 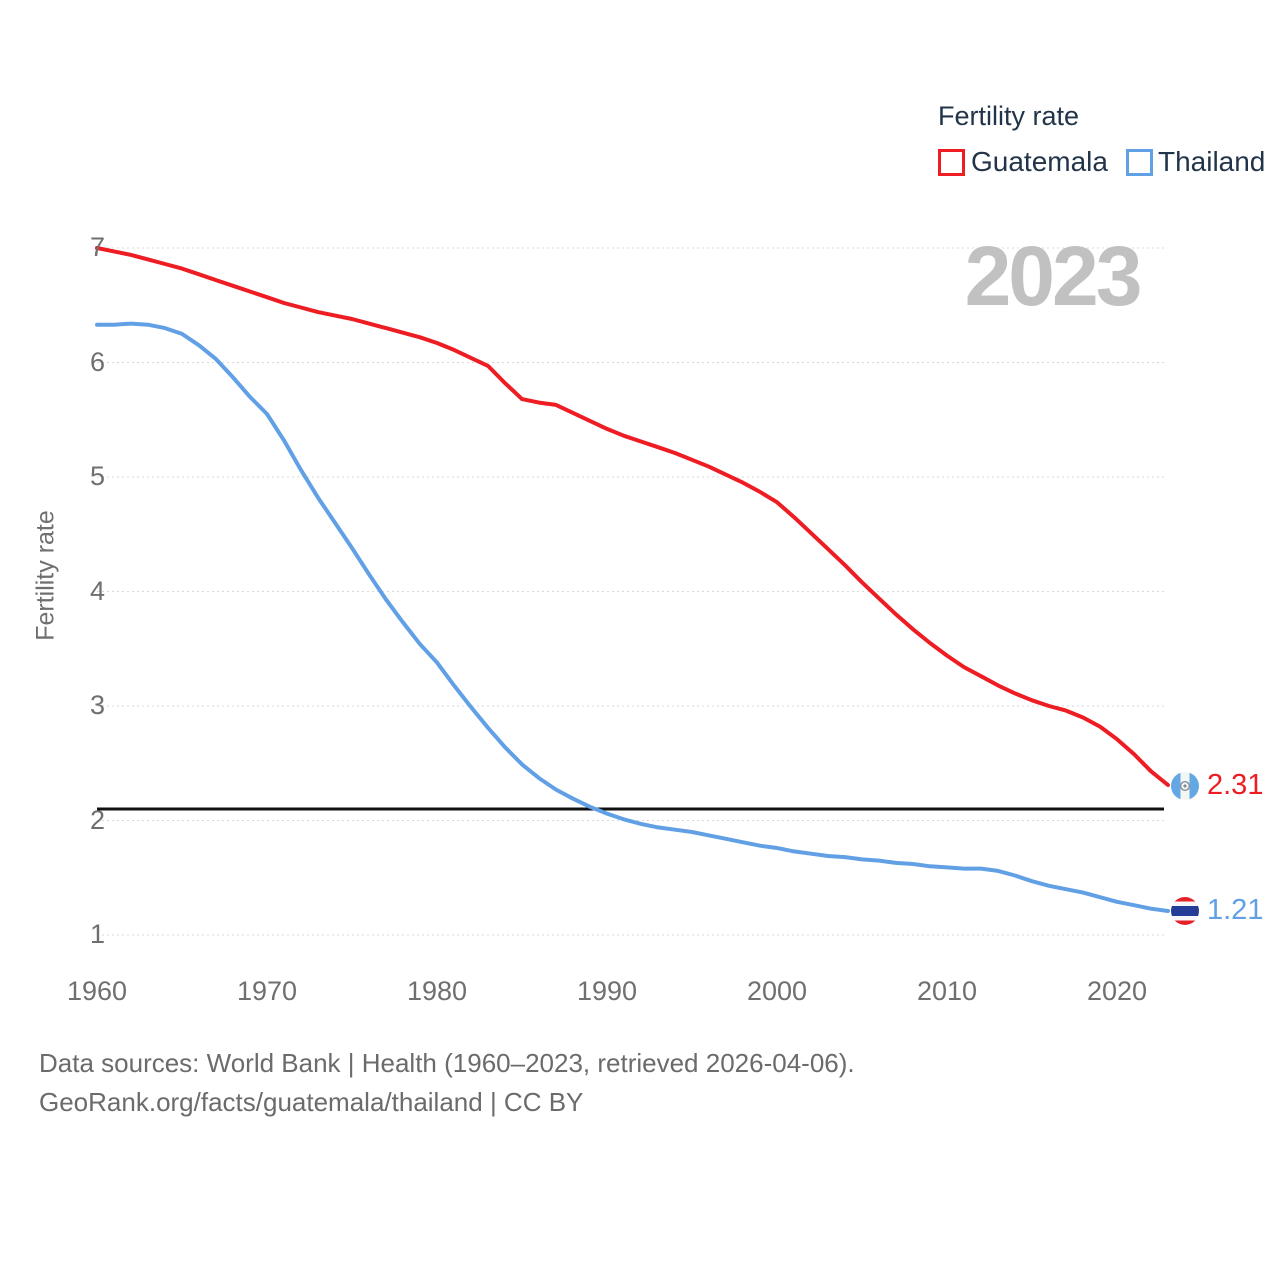 What do you see at coordinates (1139, 162) in the screenshot?
I see `thailand-swatch-icon` at bounding box center [1139, 162].